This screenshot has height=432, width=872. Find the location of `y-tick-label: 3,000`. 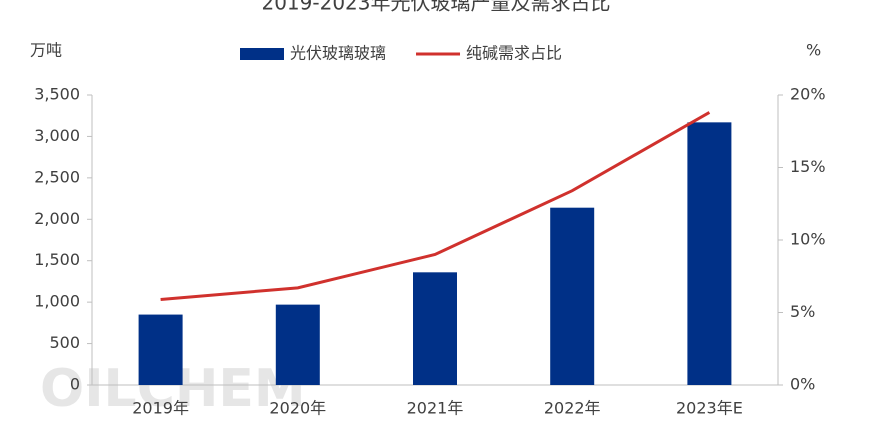

y-tick-label: 3,000 is located at coordinates (57, 135).